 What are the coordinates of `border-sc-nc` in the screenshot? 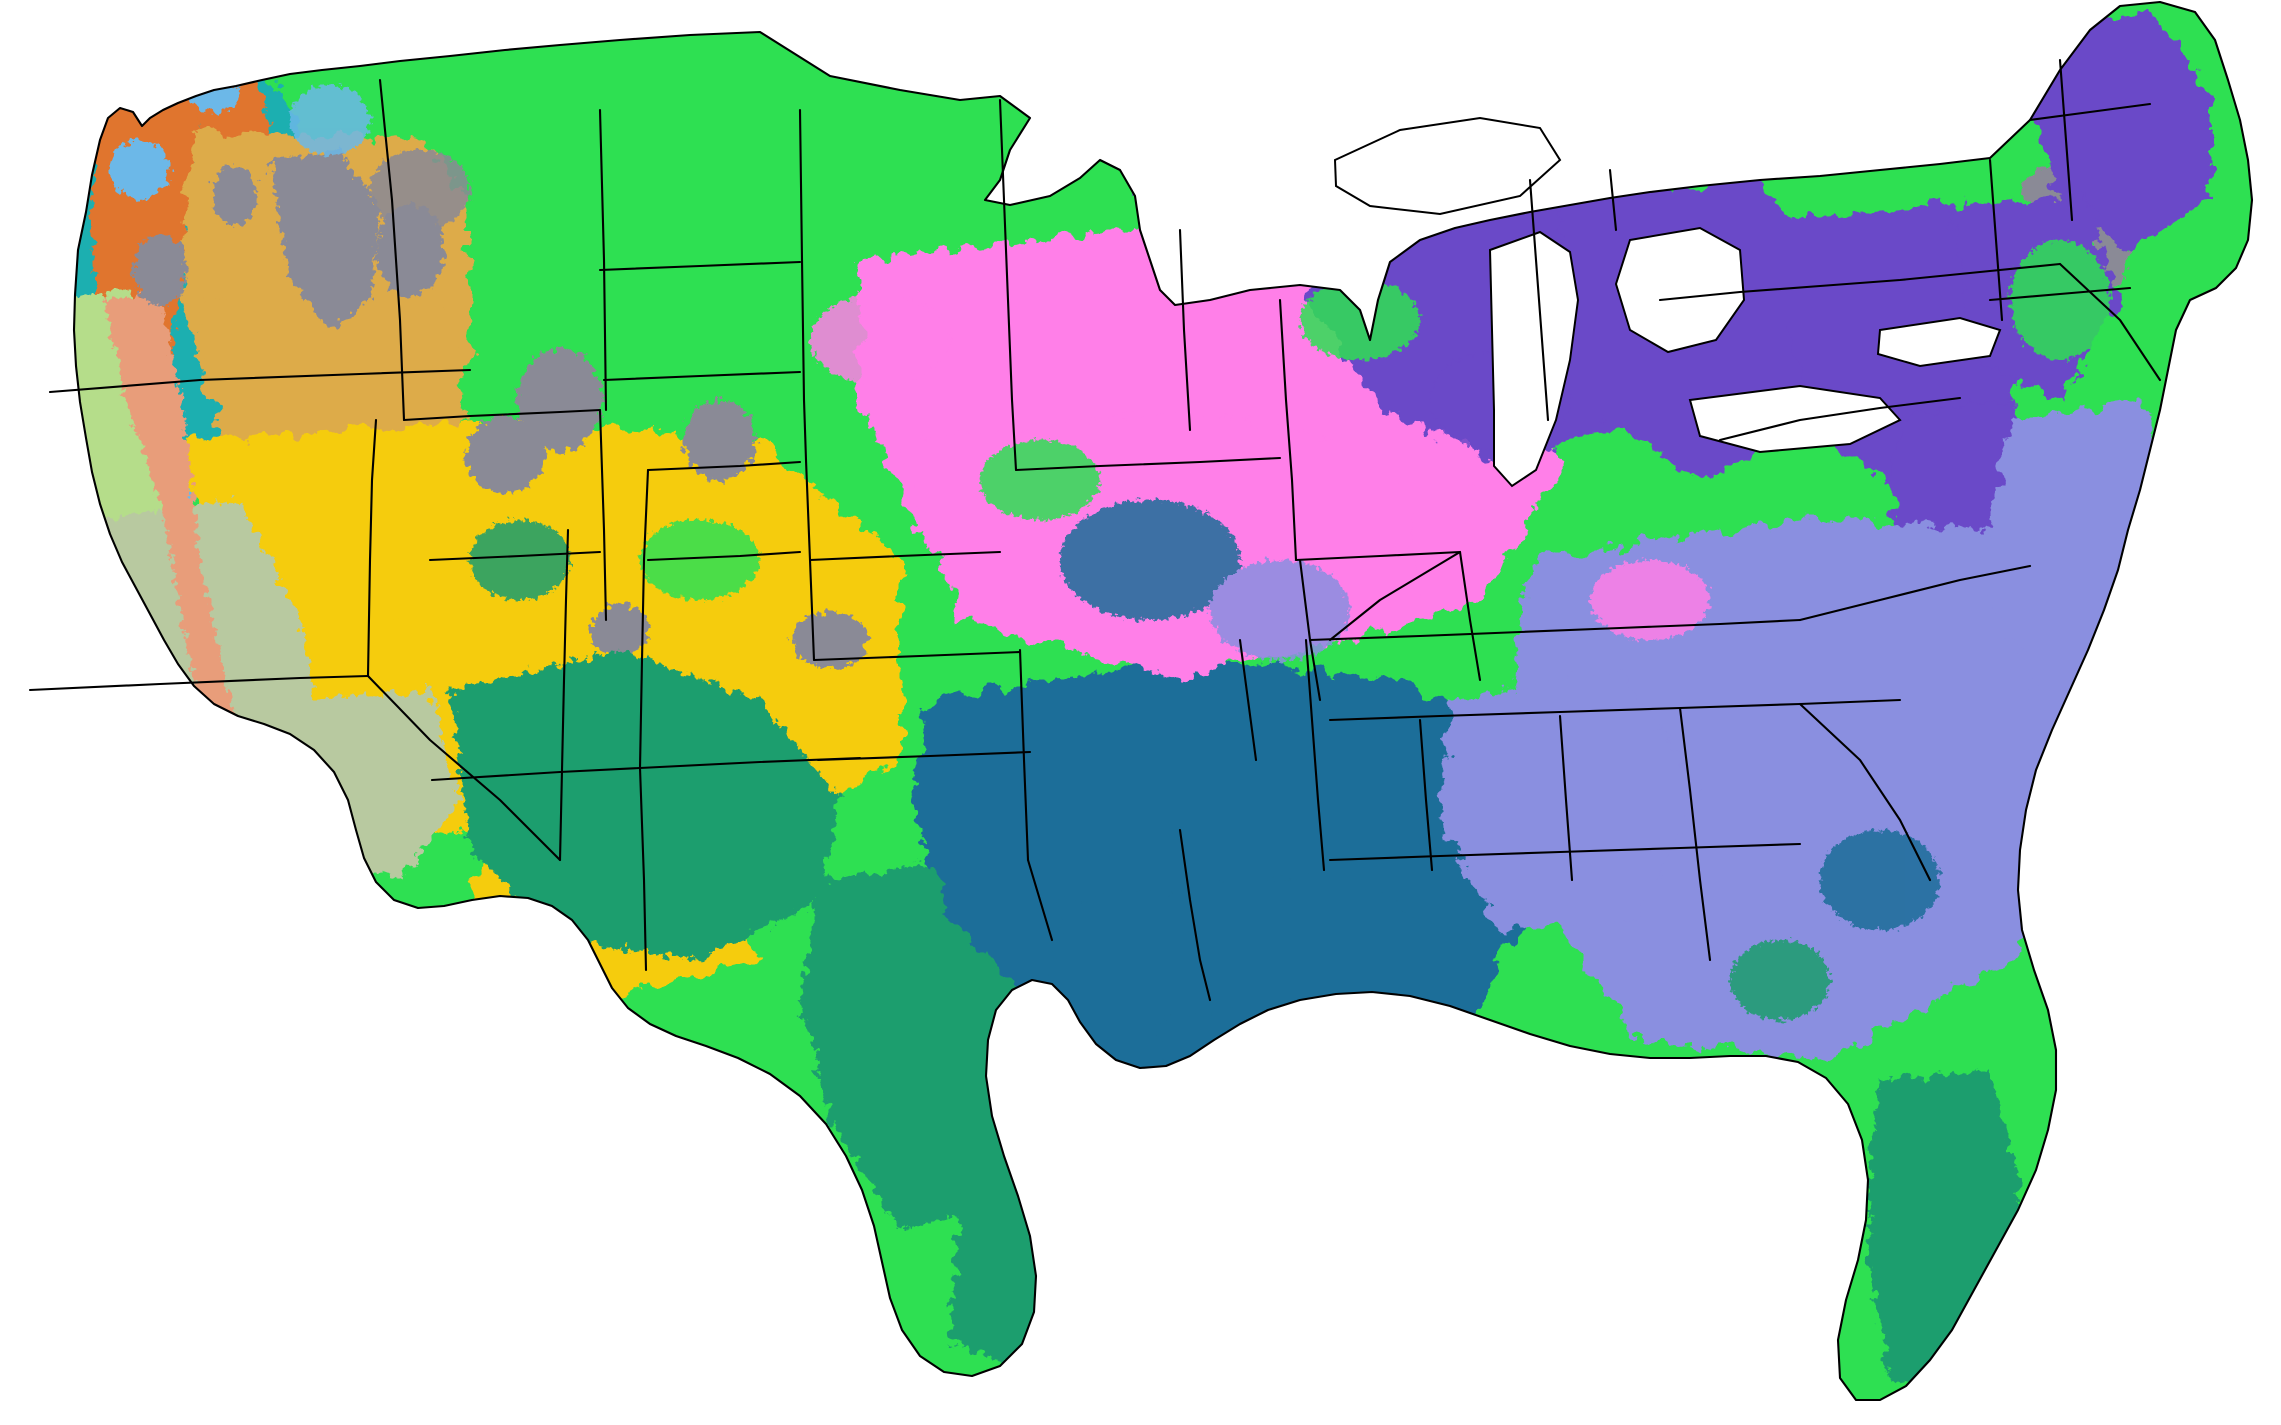 It's located at (1865, 792).